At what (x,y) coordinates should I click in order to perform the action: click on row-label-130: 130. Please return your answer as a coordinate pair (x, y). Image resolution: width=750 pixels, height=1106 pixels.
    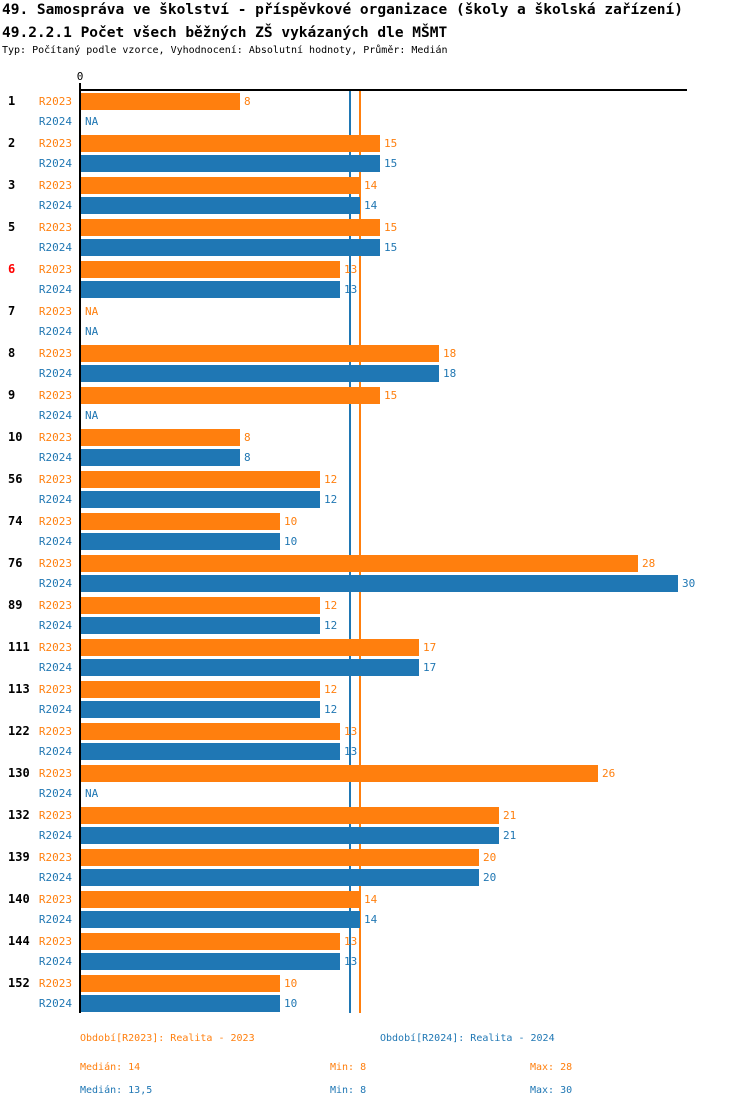
    Looking at the image, I should click on (19, 773).